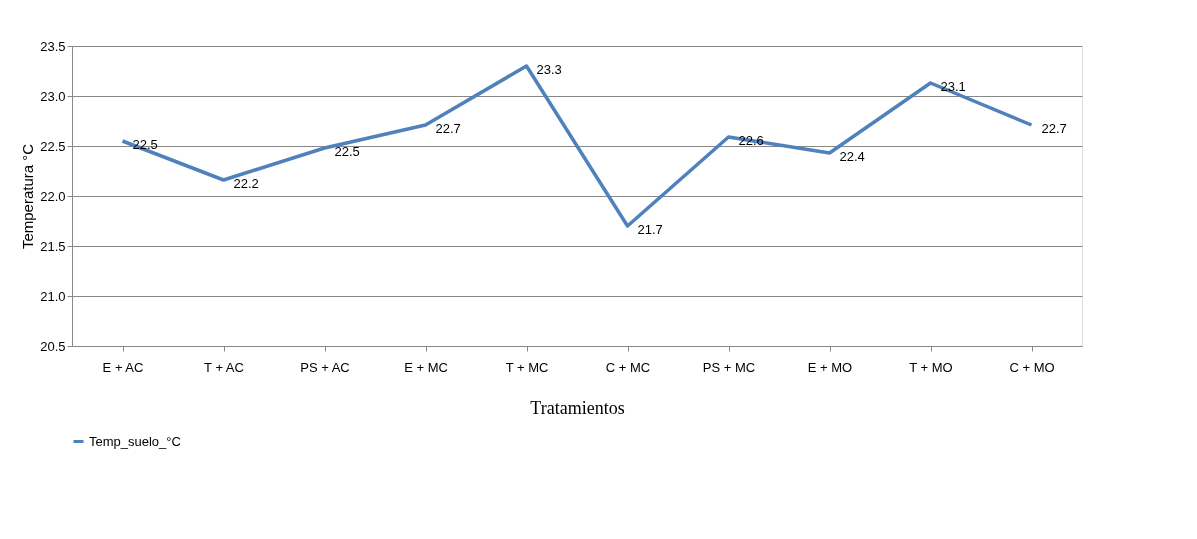 This screenshot has width=1197, height=539. What do you see at coordinates (53, 246) in the screenshot?
I see `y-tick-label: 21.5` at bounding box center [53, 246].